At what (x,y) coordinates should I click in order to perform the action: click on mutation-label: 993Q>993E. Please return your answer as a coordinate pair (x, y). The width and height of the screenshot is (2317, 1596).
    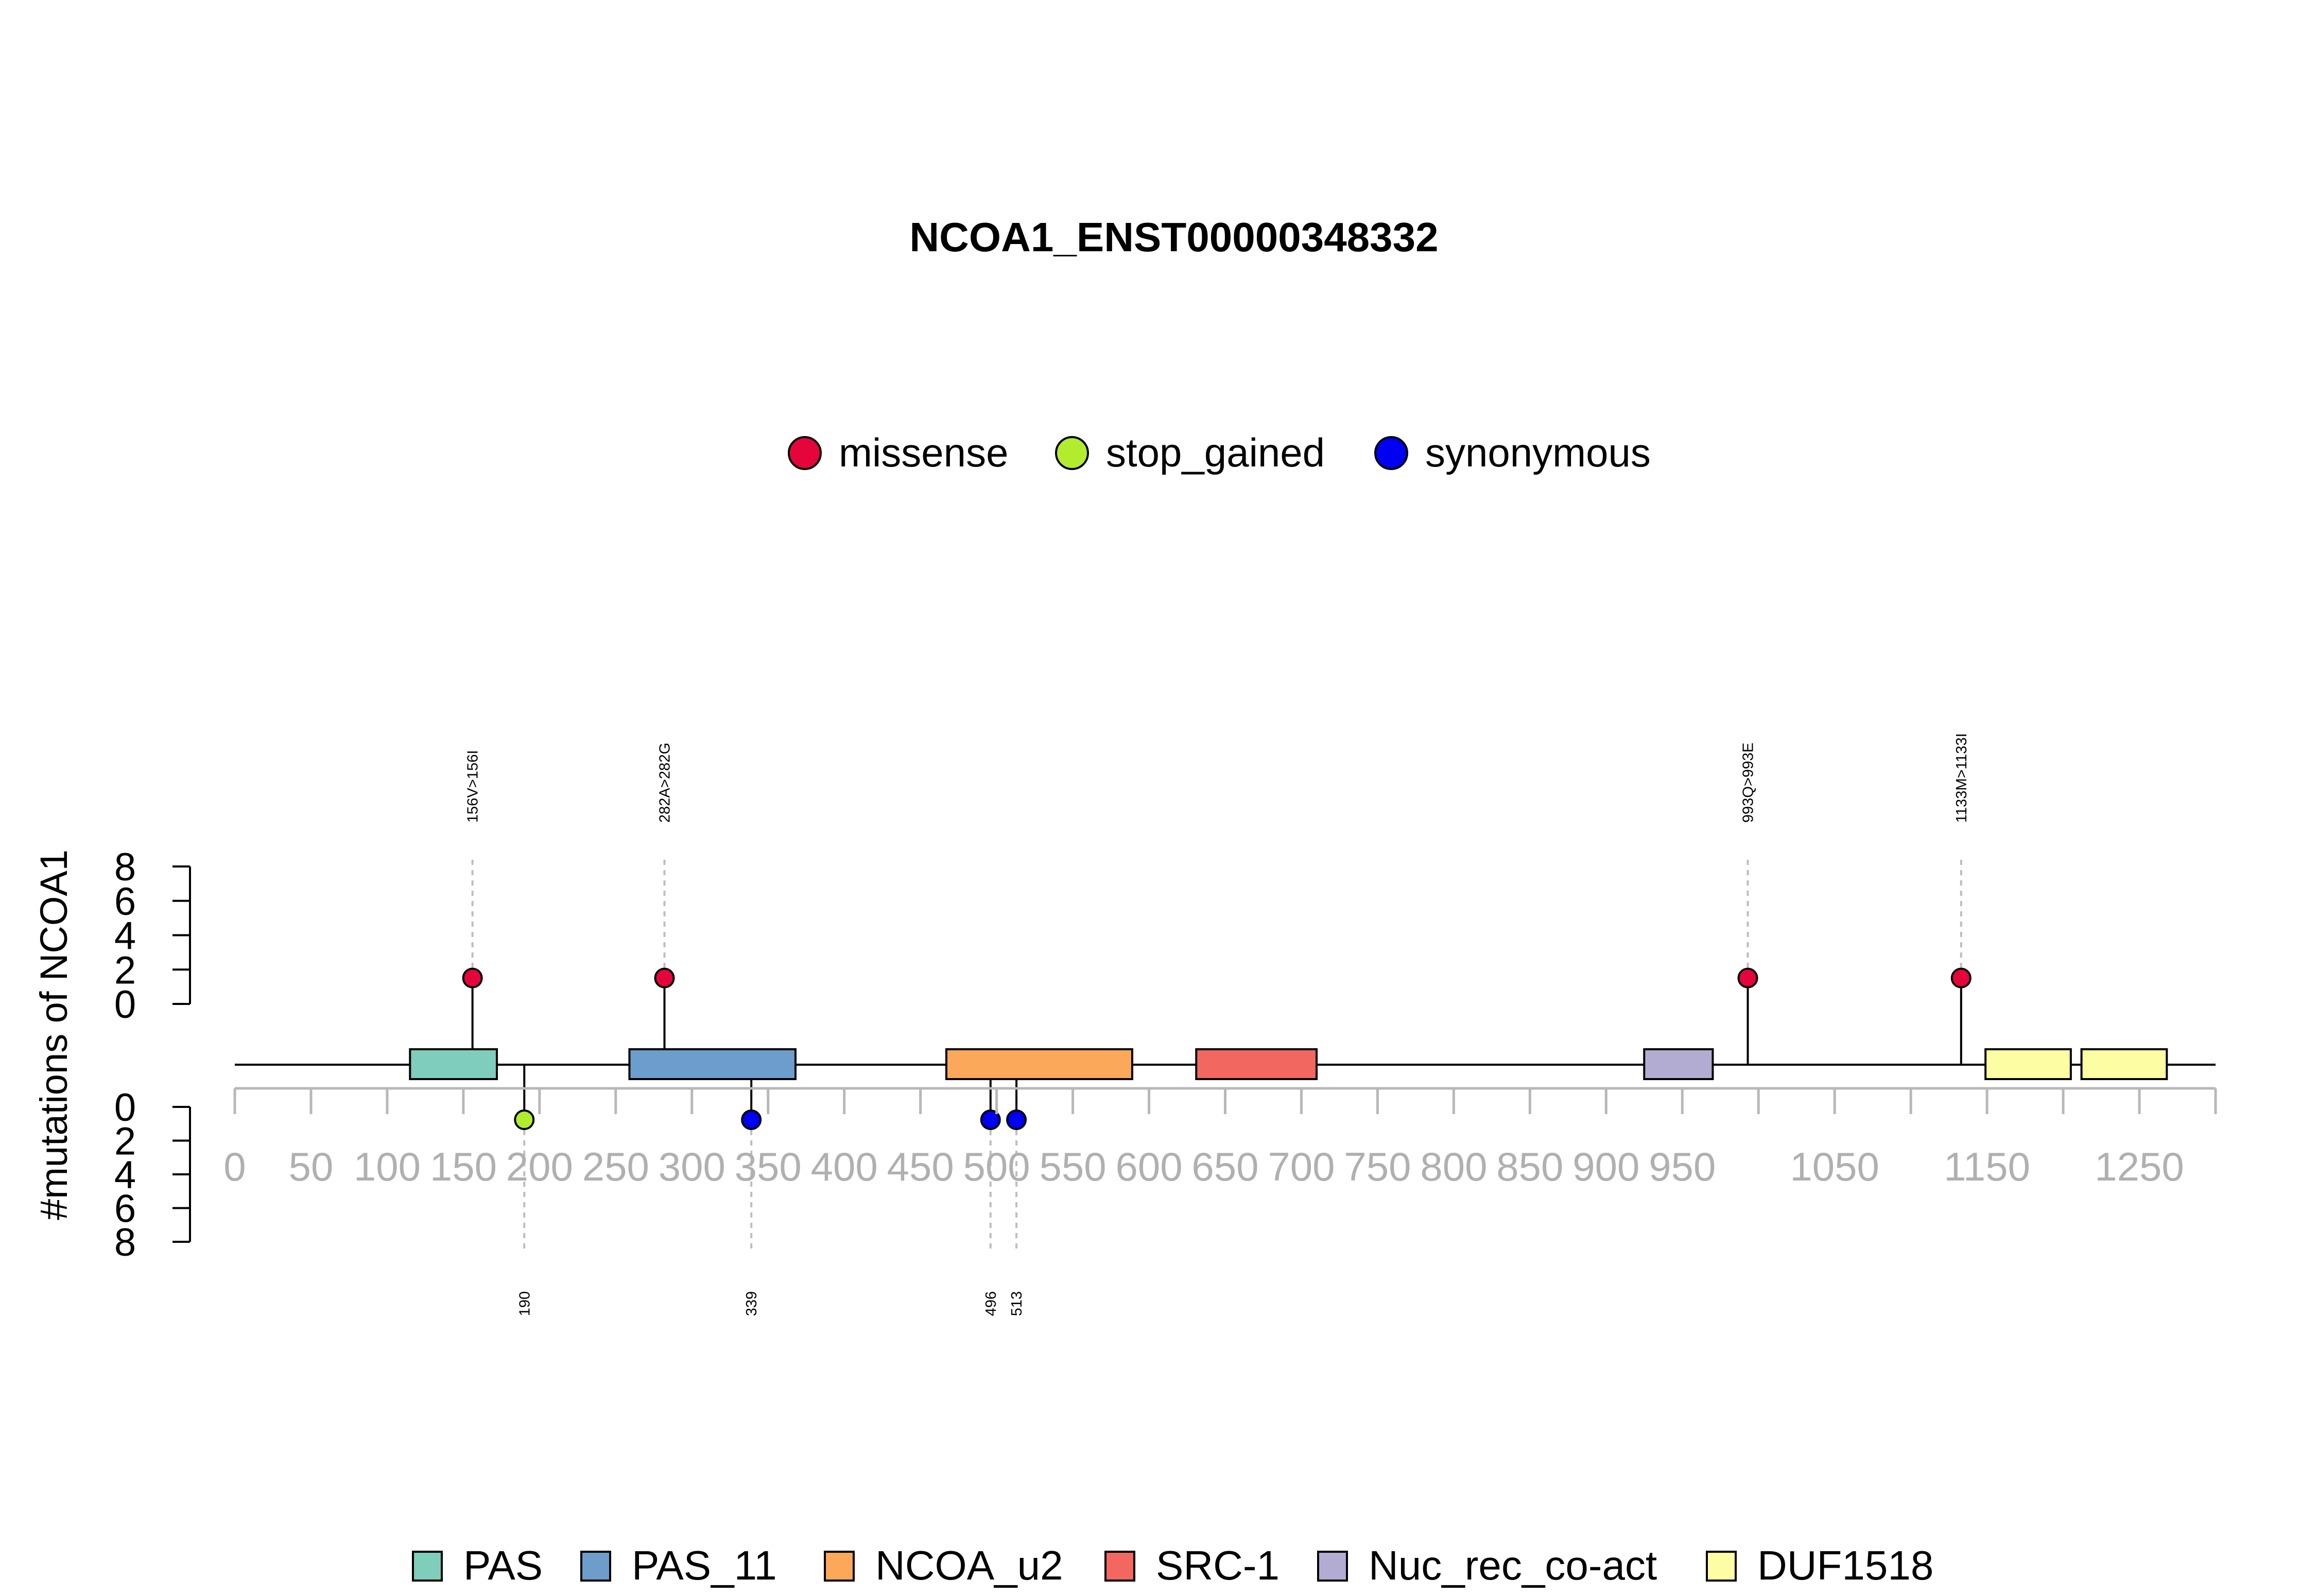
    Looking at the image, I should click on (1748, 782).